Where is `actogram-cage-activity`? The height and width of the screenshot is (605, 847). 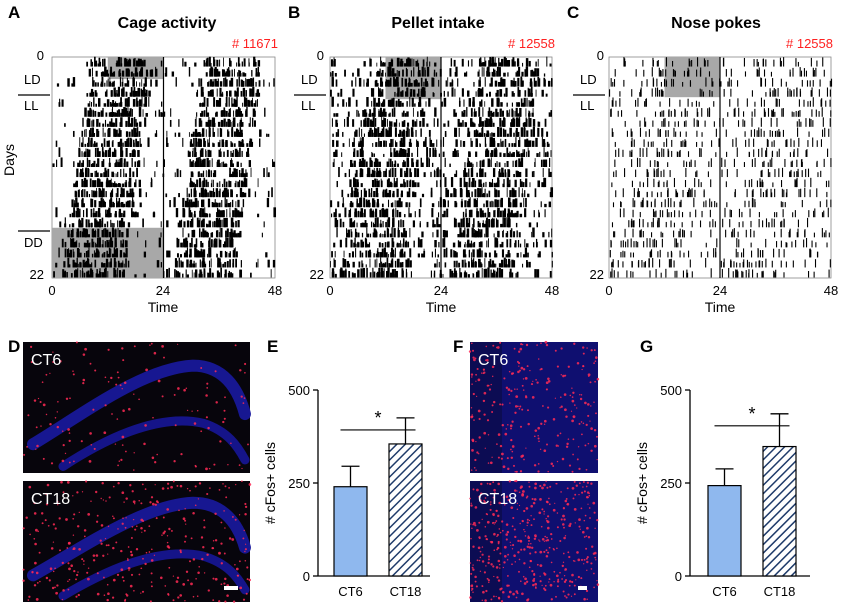 actogram-cage-activity is located at coordinates (164, 167).